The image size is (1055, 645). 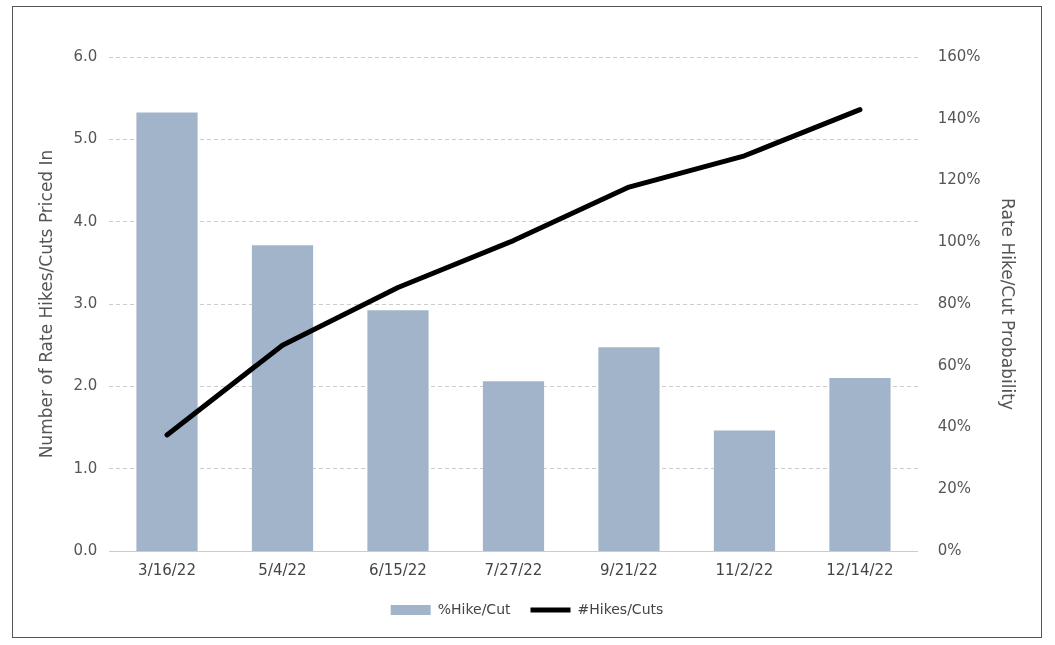 What do you see at coordinates (85, 302) in the screenshot?
I see `y-tick-label: 3.0` at bounding box center [85, 302].